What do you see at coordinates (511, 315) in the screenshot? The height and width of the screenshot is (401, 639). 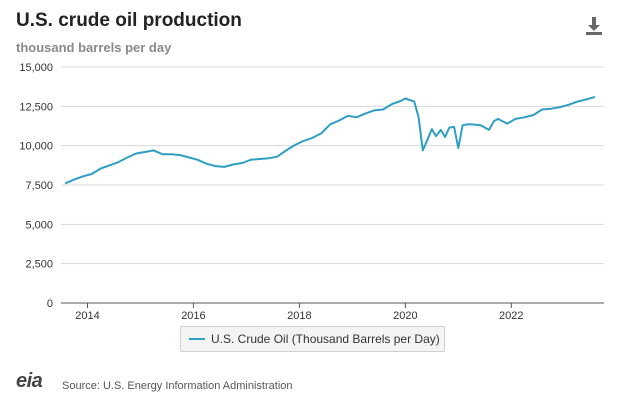 I see `x-tick-label: 2022` at bounding box center [511, 315].